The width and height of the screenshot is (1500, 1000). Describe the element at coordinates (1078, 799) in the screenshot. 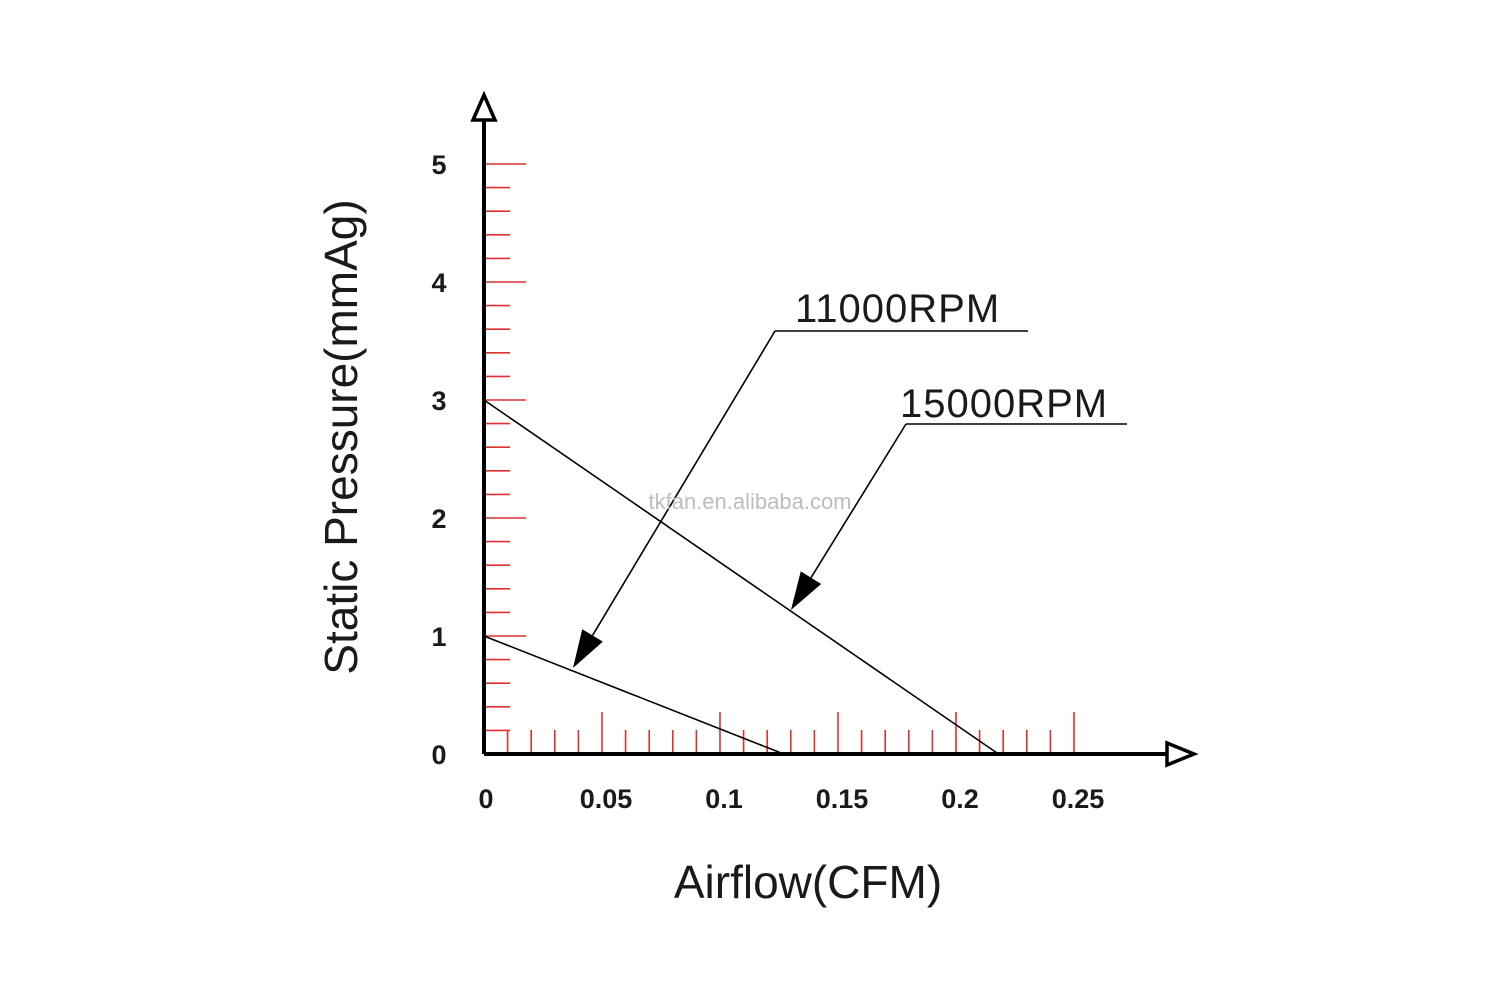

I see `x-tick-label: 0.25` at that location.